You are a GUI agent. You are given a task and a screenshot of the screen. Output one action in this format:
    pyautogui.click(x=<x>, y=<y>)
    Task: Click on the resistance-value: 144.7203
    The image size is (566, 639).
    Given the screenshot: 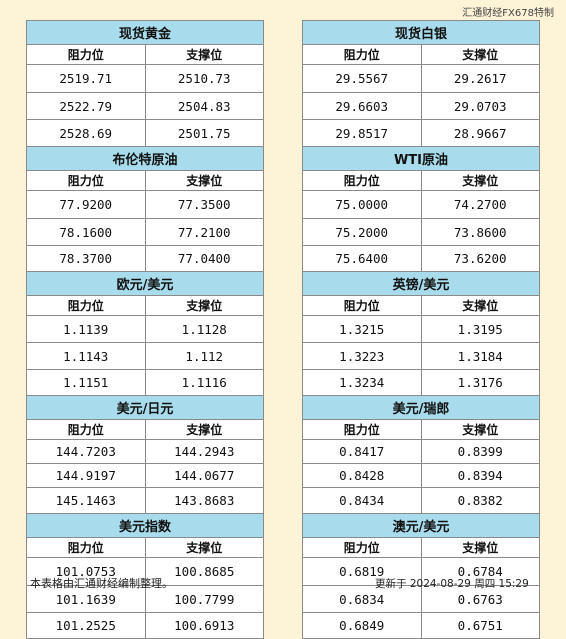 What is the action you would take?
    pyautogui.click(x=86, y=451)
    